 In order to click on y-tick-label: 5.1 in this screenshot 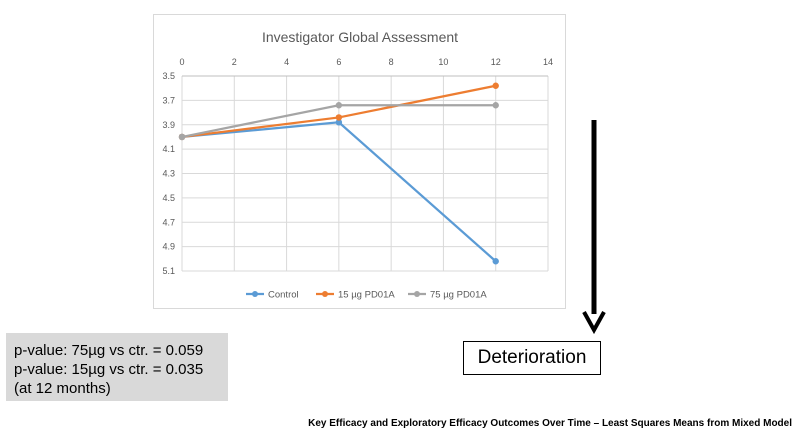, I will do `click(168, 271)`.